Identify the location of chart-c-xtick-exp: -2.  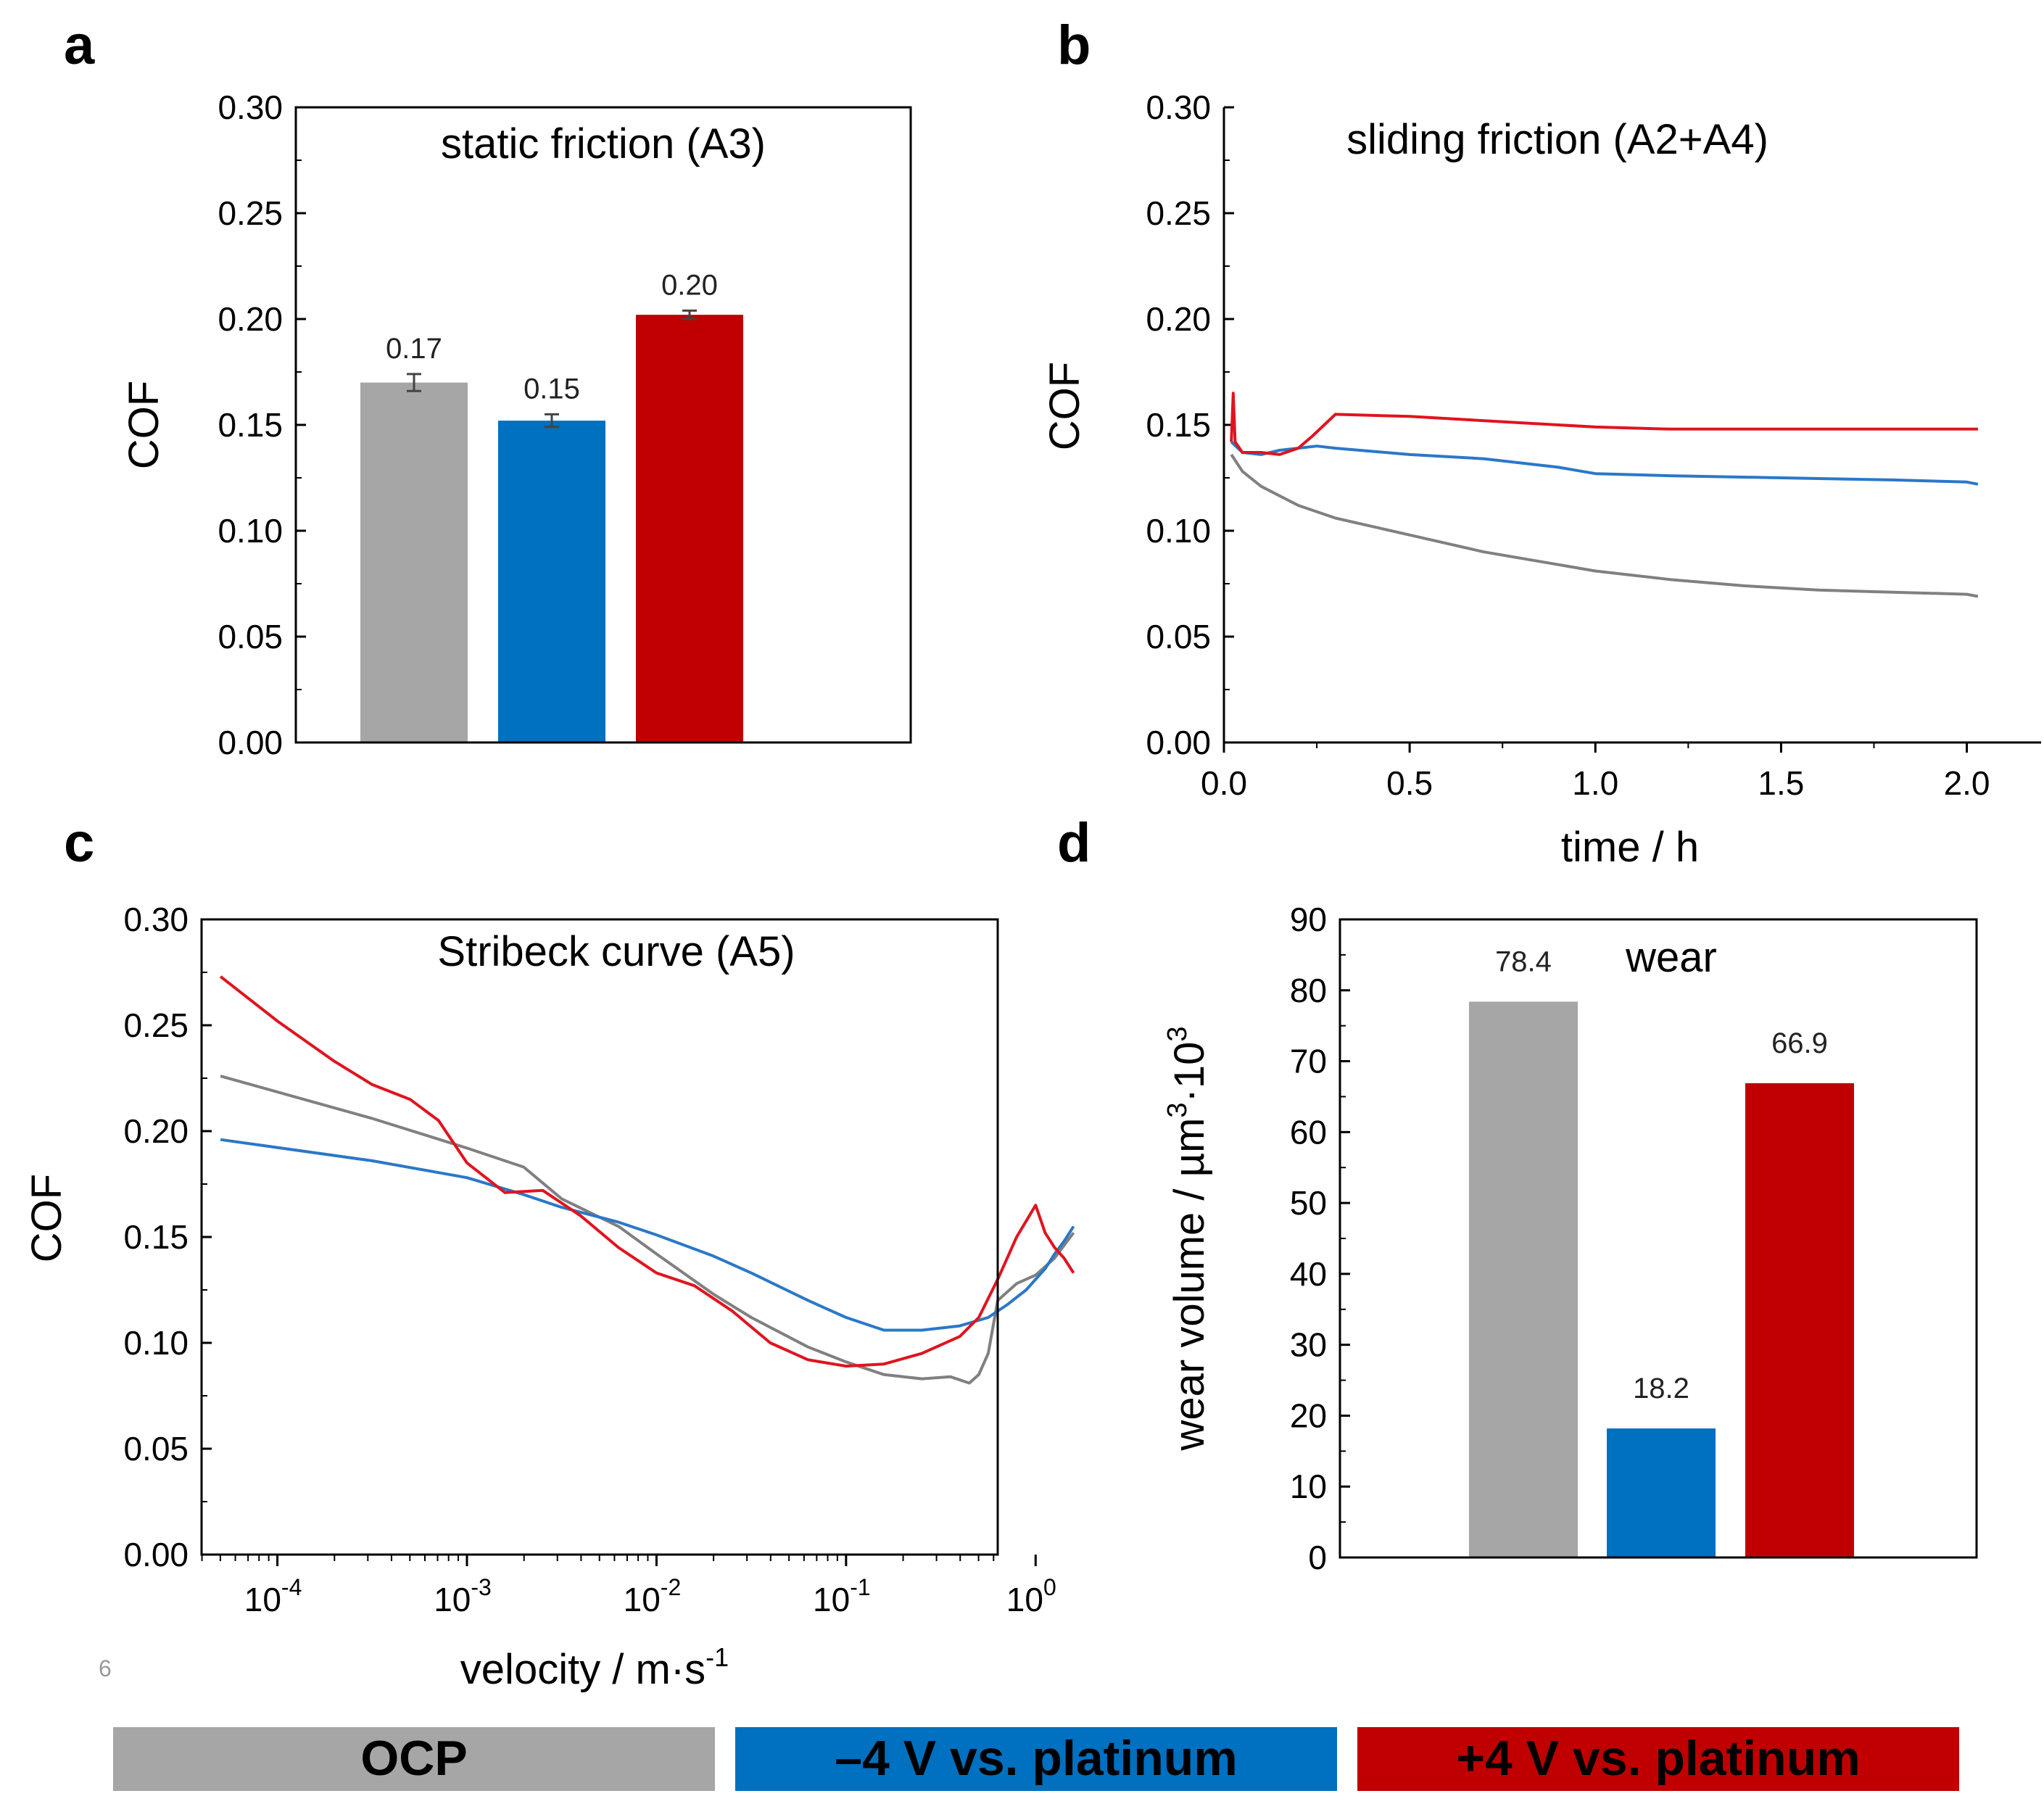
(671, 1587).